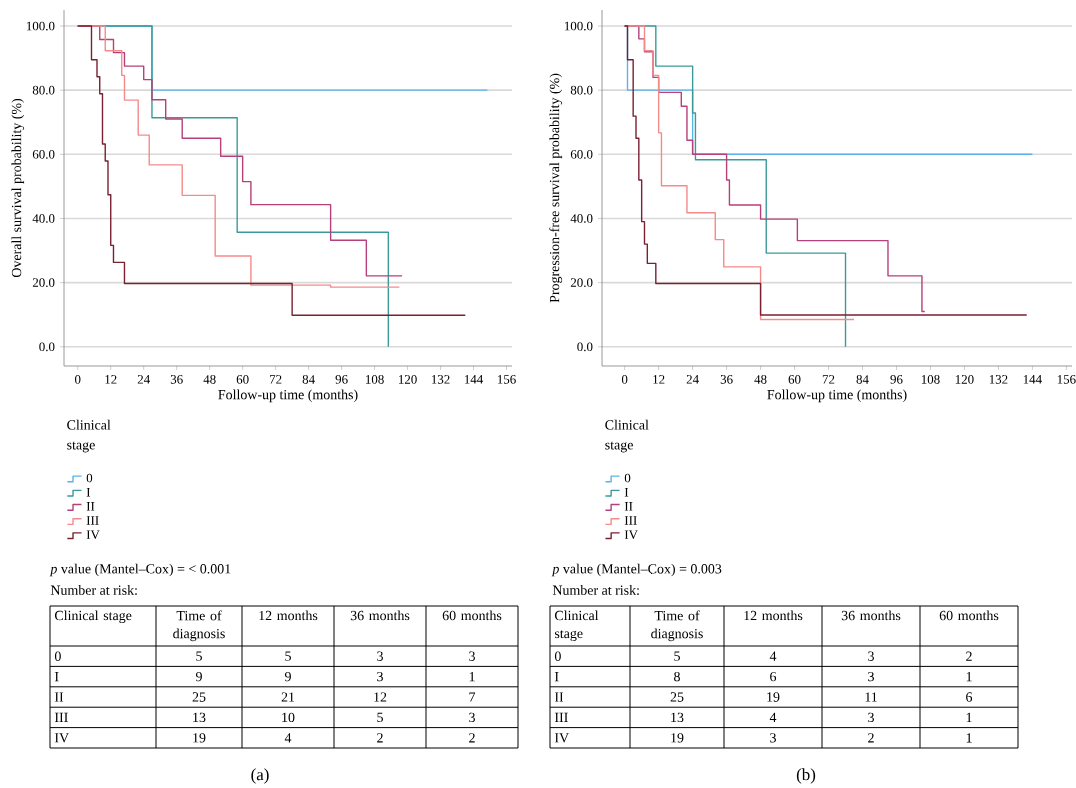 Image resolution: width=1076 pixels, height=788 pixels. I want to click on text: (a), so click(260, 776).